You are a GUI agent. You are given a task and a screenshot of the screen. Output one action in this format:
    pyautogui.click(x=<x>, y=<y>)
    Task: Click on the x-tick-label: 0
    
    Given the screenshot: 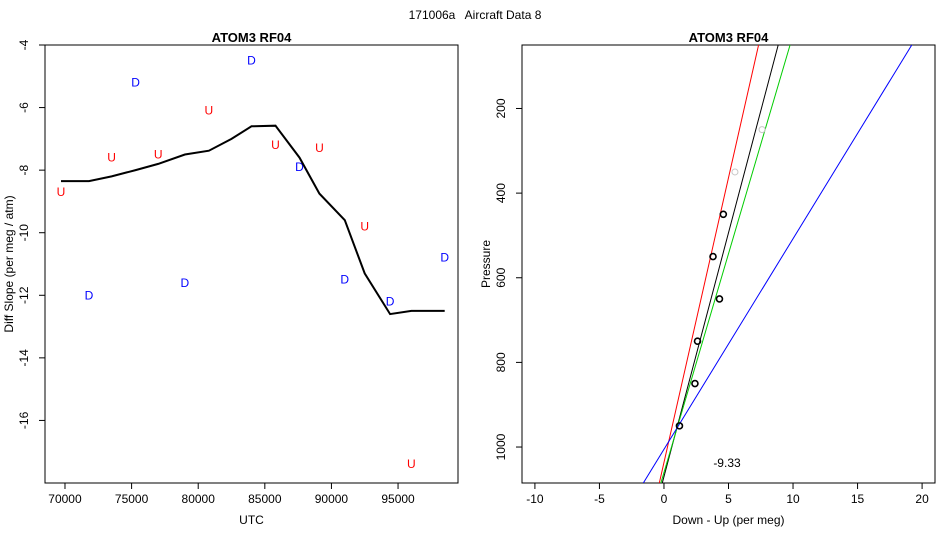 What is the action you would take?
    pyautogui.click(x=664, y=499)
    